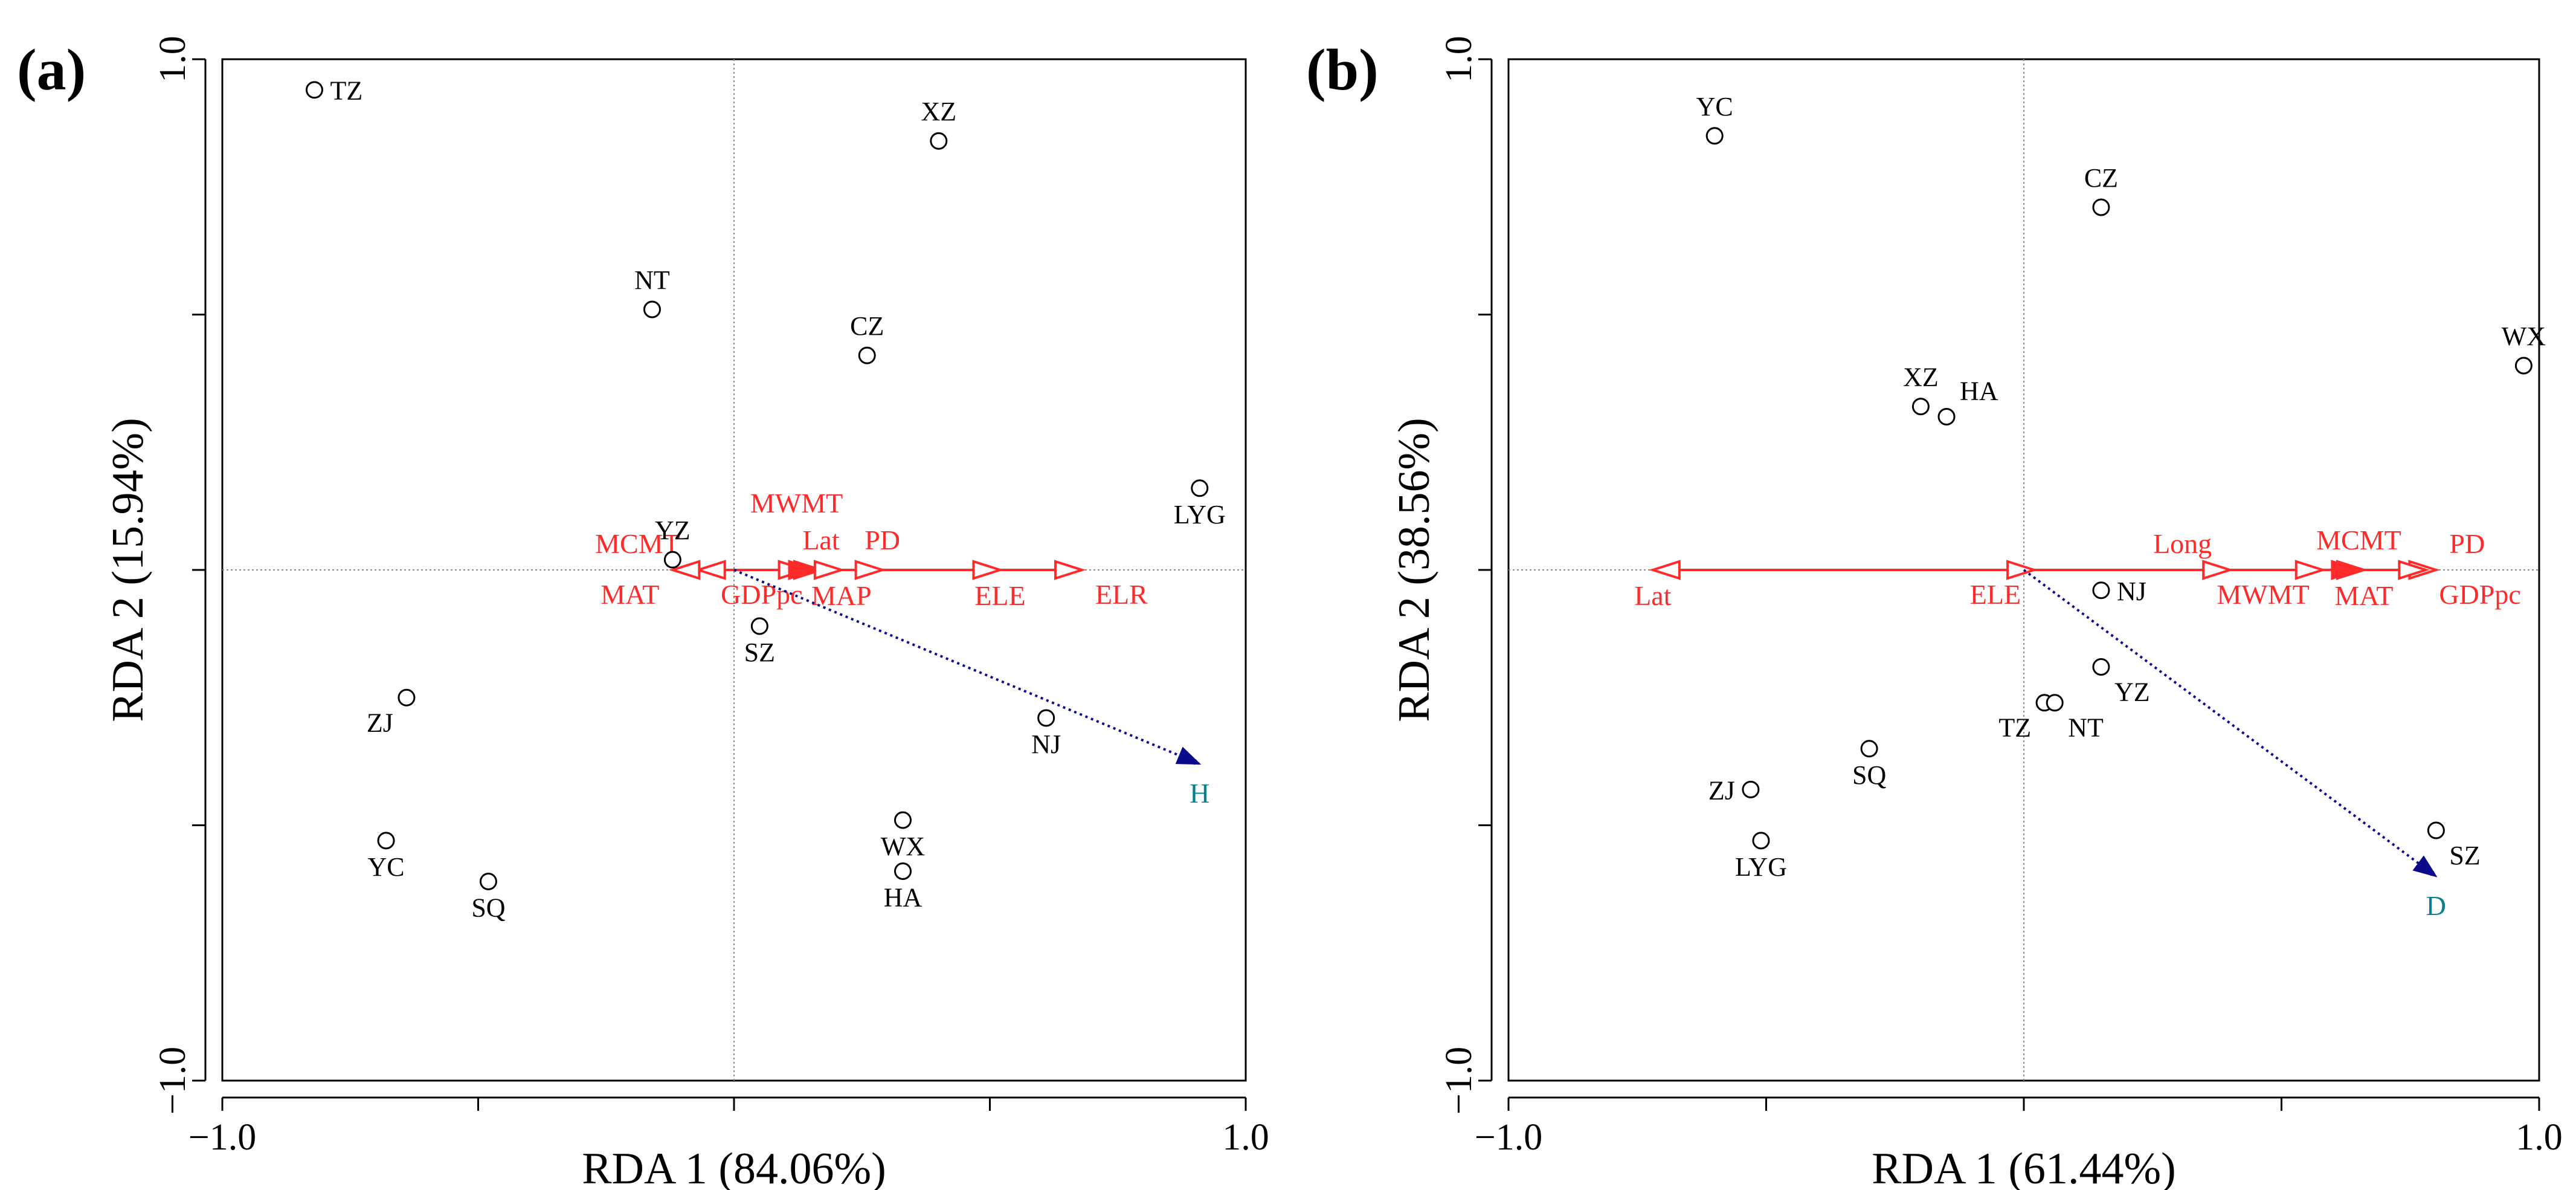  What do you see at coordinates (1070, 570) in the screenshot?
I see `env-arrowhead-elr` at bounding box center [1070, 570].